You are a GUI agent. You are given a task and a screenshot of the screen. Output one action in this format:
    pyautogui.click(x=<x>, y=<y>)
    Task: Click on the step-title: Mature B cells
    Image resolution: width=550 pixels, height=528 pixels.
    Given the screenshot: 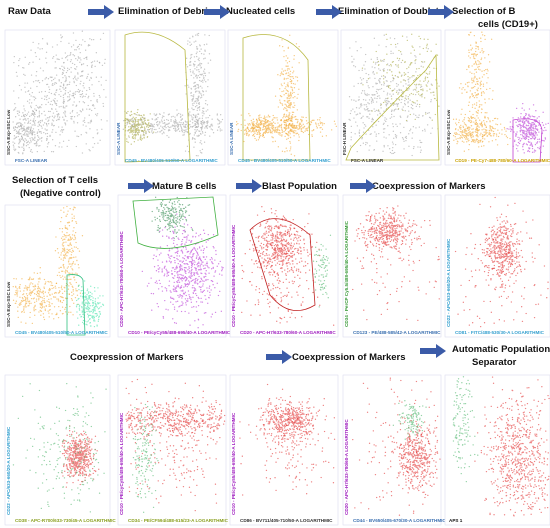 What is the action you would take?
    pyautogui.click(x=184, y=186)
    